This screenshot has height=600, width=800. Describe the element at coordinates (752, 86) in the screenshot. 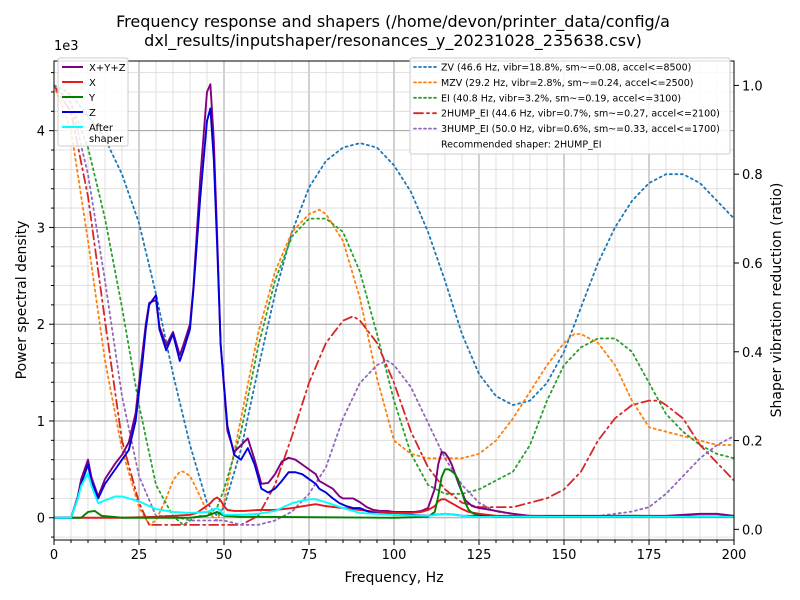

I see `y2-tick-label: 1.0` at that location.